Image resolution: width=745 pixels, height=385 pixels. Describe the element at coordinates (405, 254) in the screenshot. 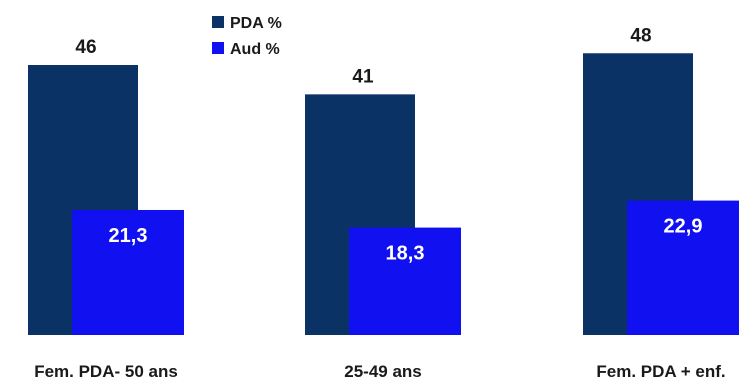

I see `bar-value-label: 18,3` at that location.